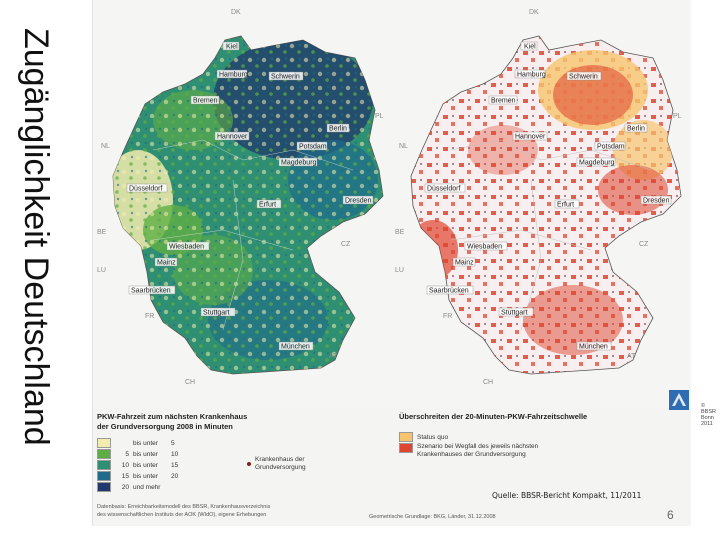 This screenshot has height=540, width=720. I want to click on city-erfurt-right: Erfurt, so click(565, 205).